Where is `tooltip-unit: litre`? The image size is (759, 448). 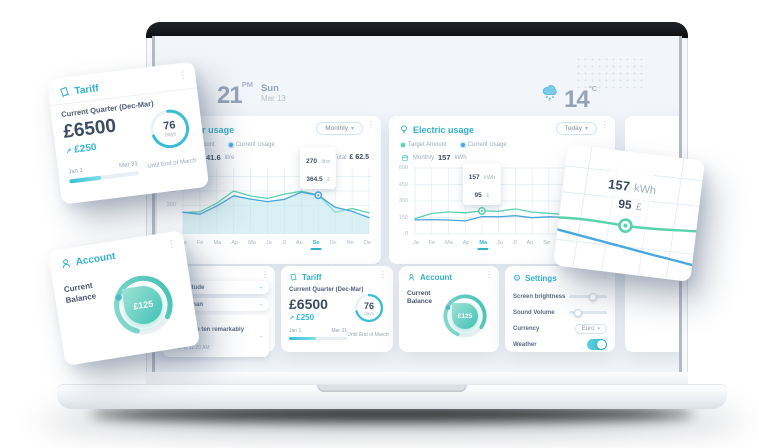 tooltip-unit: litre is located at coordinates (326, 162).